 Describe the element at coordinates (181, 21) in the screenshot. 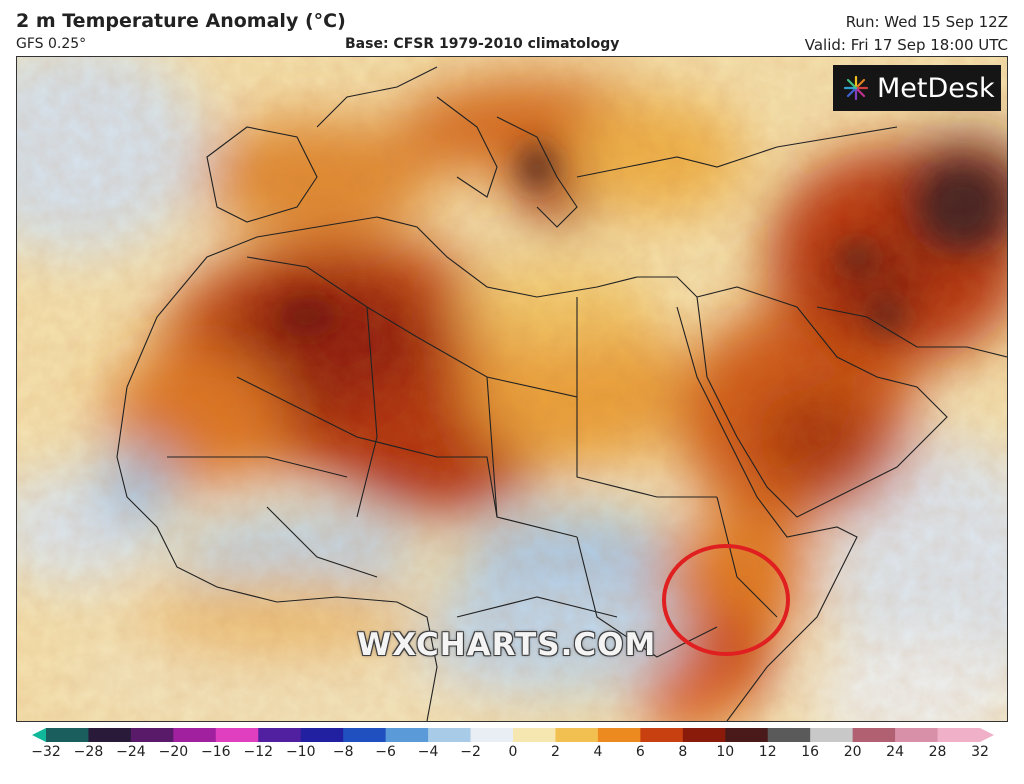

I see `chart-title: 2 m Temperature Anomaly (°C)` at that location.